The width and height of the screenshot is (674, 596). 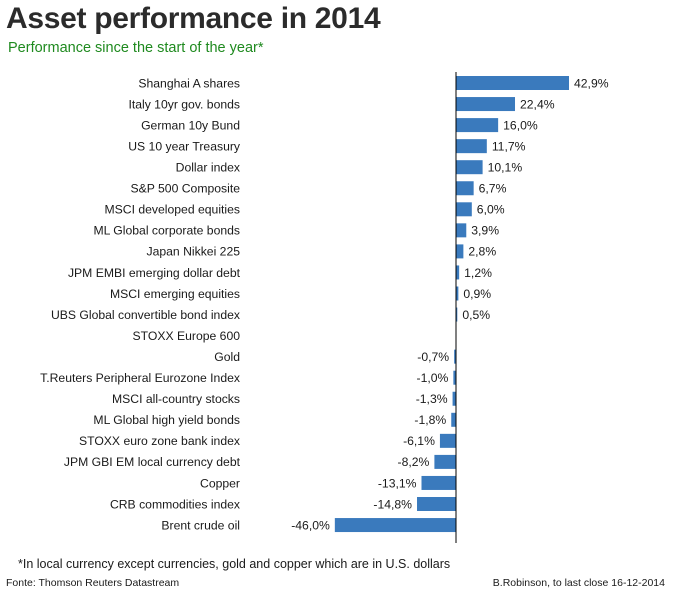 What do you see at coordinates (194, 252) in the screenshot?
I see `category-label: Japan Nikkei 225` at bounding box center [194, 252].